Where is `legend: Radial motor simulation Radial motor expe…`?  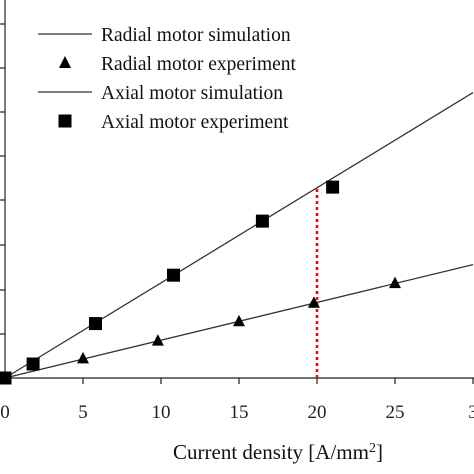 legend: Radial motor simulation Radial motor expe… is located at coordinates (167, 79).